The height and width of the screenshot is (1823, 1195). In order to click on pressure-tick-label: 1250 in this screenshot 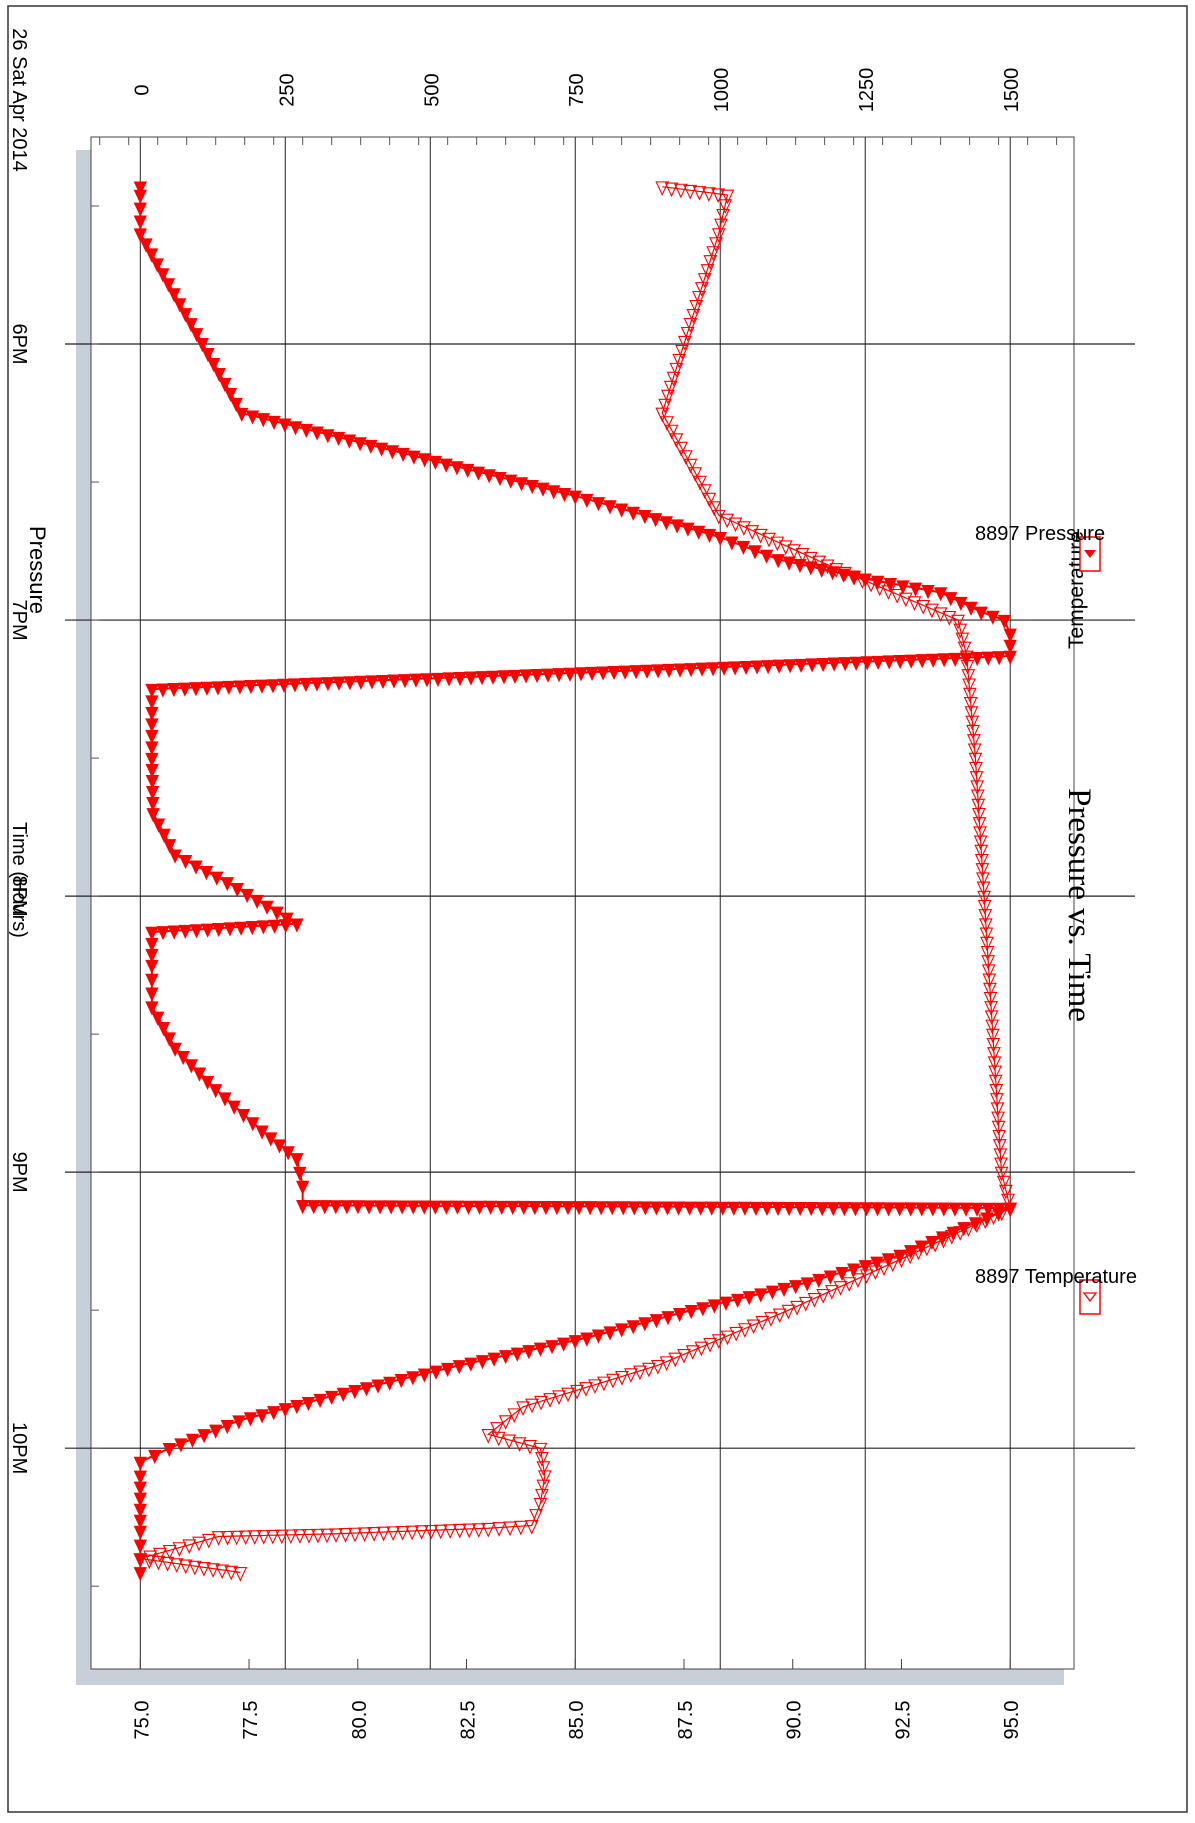, I will do `click(867, 90)`.